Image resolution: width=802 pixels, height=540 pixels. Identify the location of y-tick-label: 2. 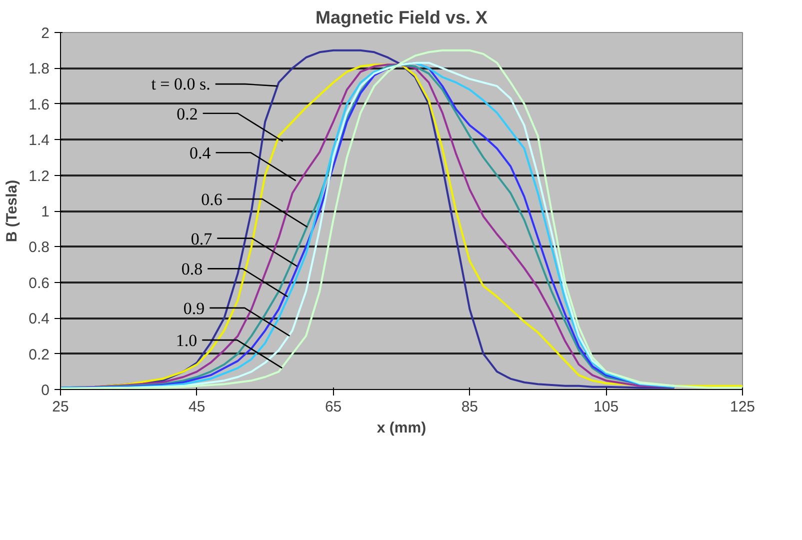
(45, 33).